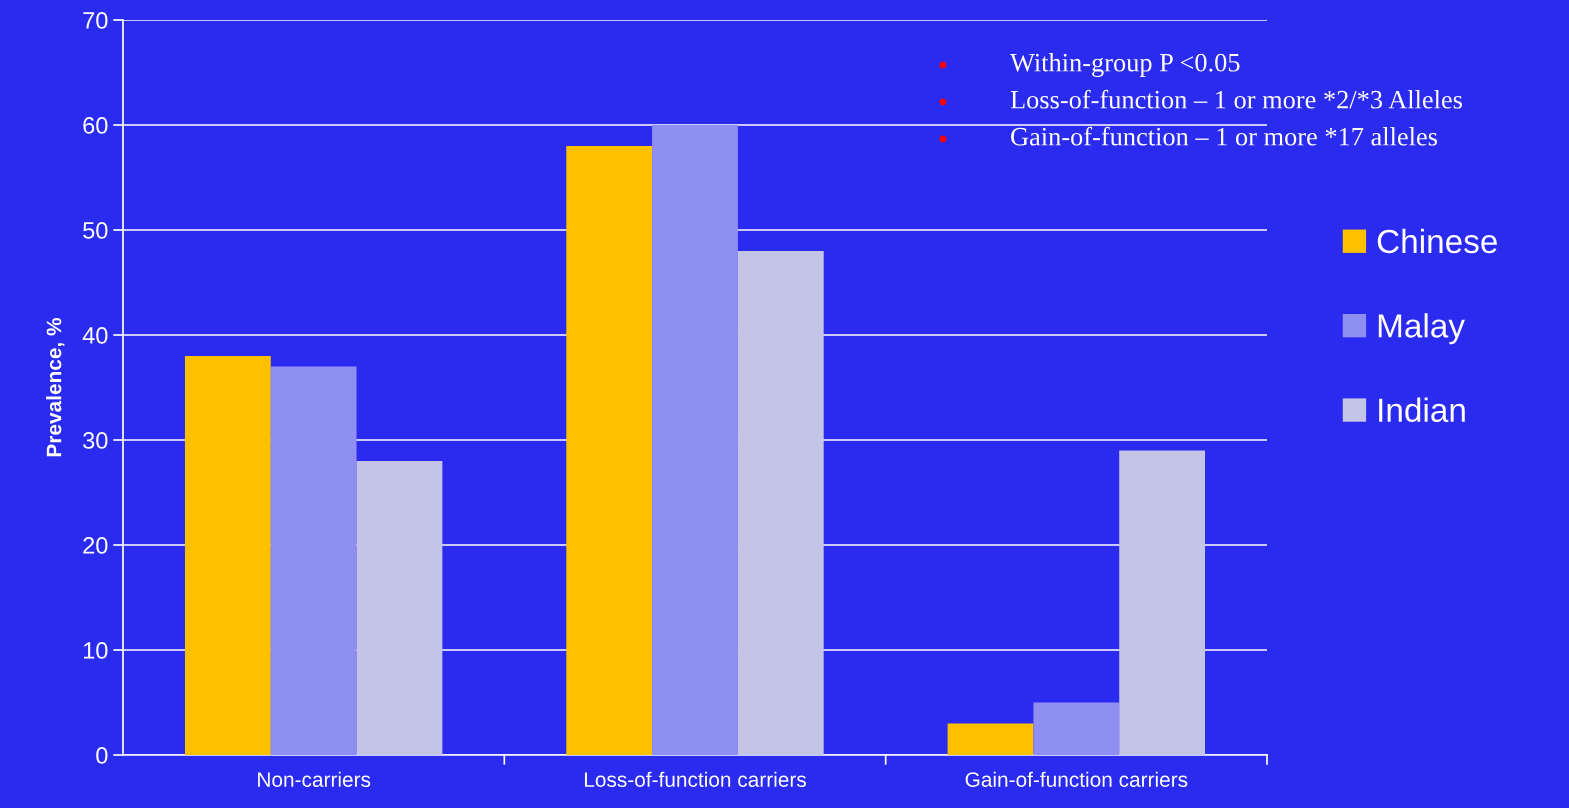  I want to click on legend-label: Indian, so click(1422, 410).